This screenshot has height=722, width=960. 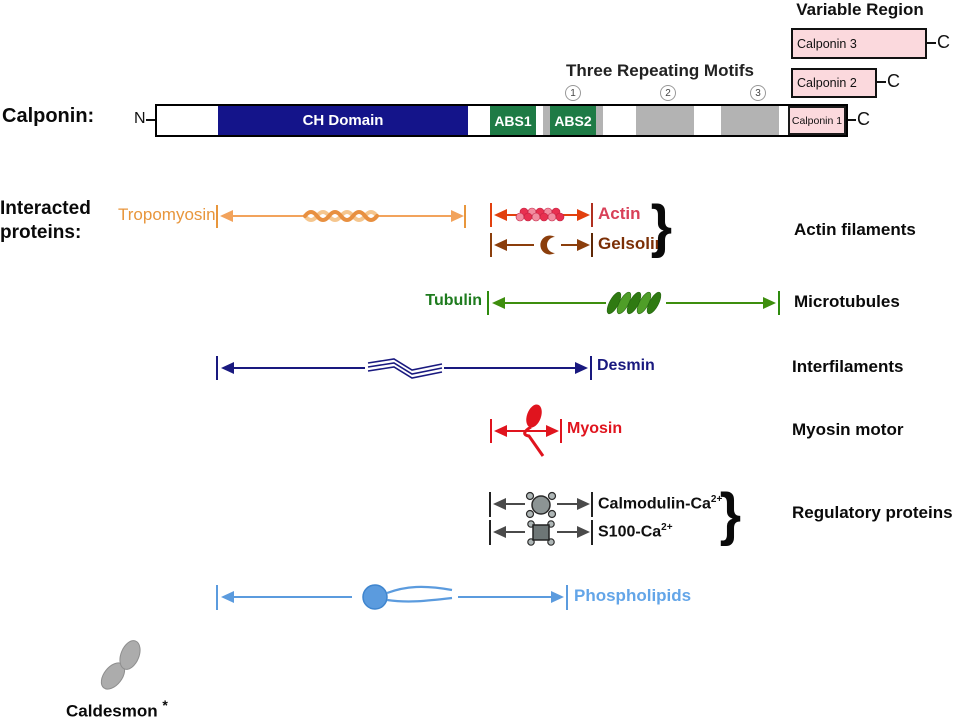 What do you see at coordinates (730, 514) in the screenshot?
I see `regulatory-group-brace: }` at bounding box center [730, 514].